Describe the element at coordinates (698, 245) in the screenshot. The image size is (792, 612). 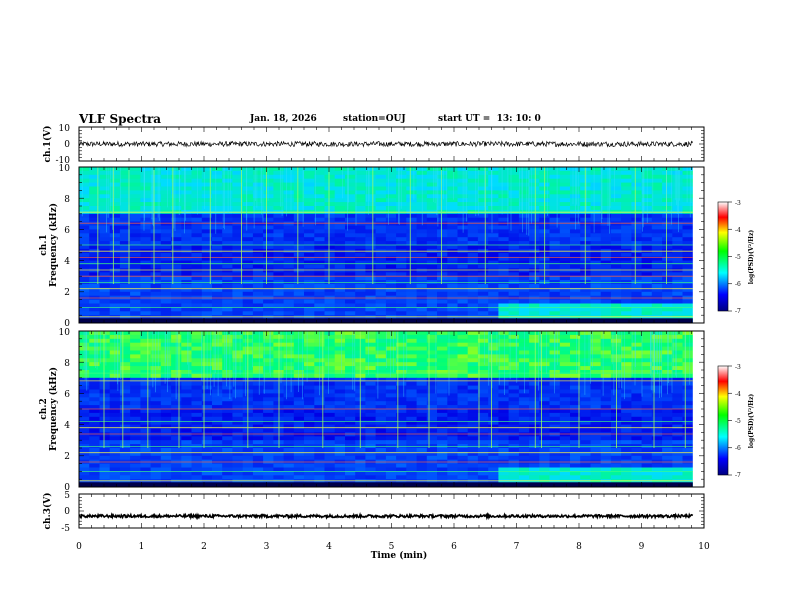
I see `spec-no-data` at that location.